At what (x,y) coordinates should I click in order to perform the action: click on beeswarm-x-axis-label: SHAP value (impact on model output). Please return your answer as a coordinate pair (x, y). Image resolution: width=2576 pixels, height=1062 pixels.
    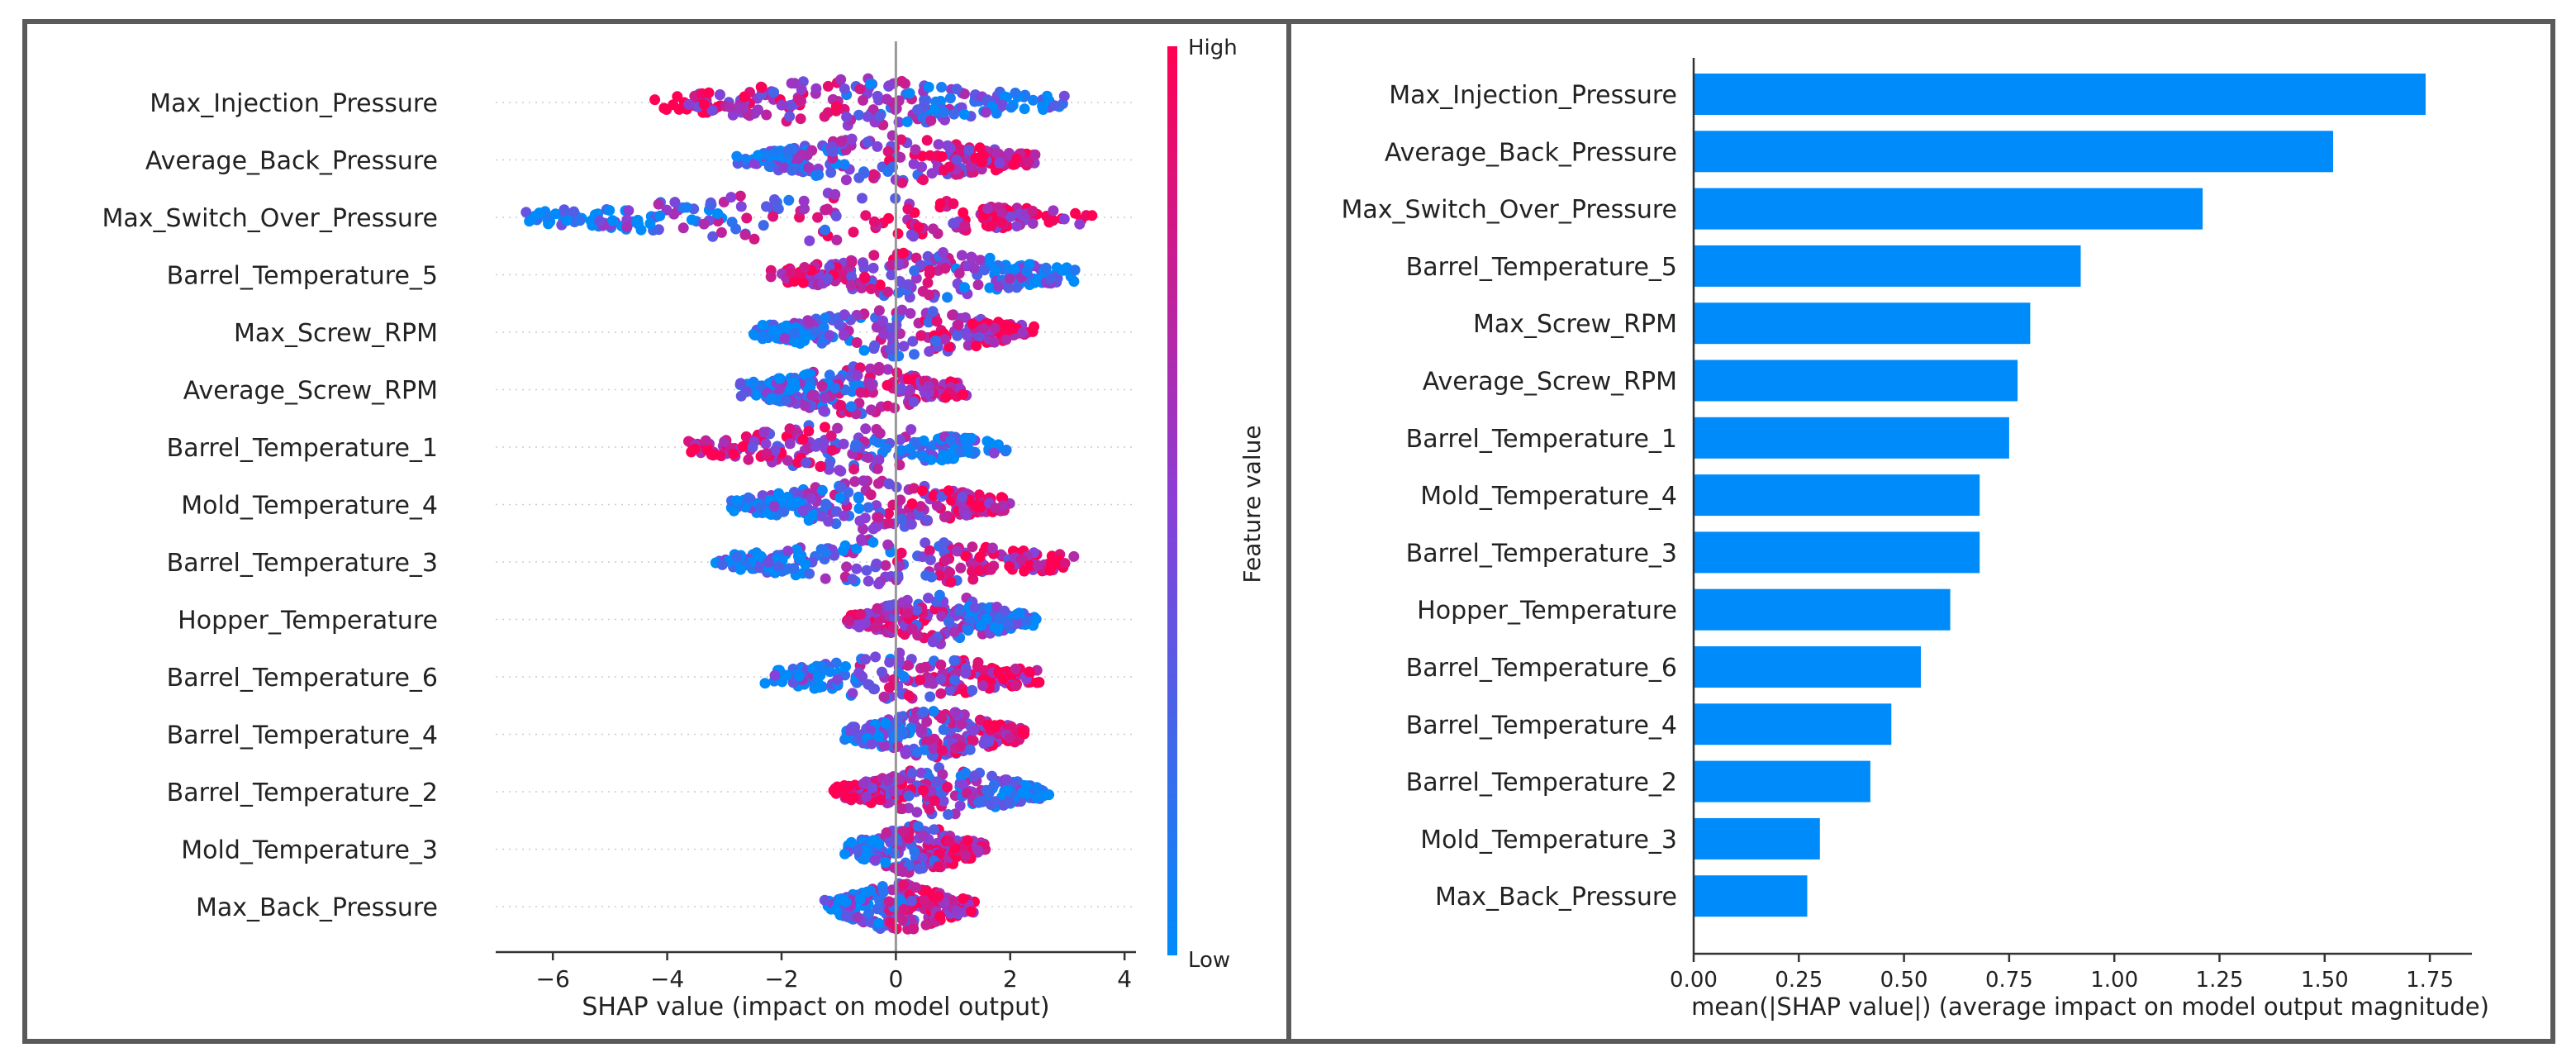
    Looking at the image, I should click on (815, 1008).